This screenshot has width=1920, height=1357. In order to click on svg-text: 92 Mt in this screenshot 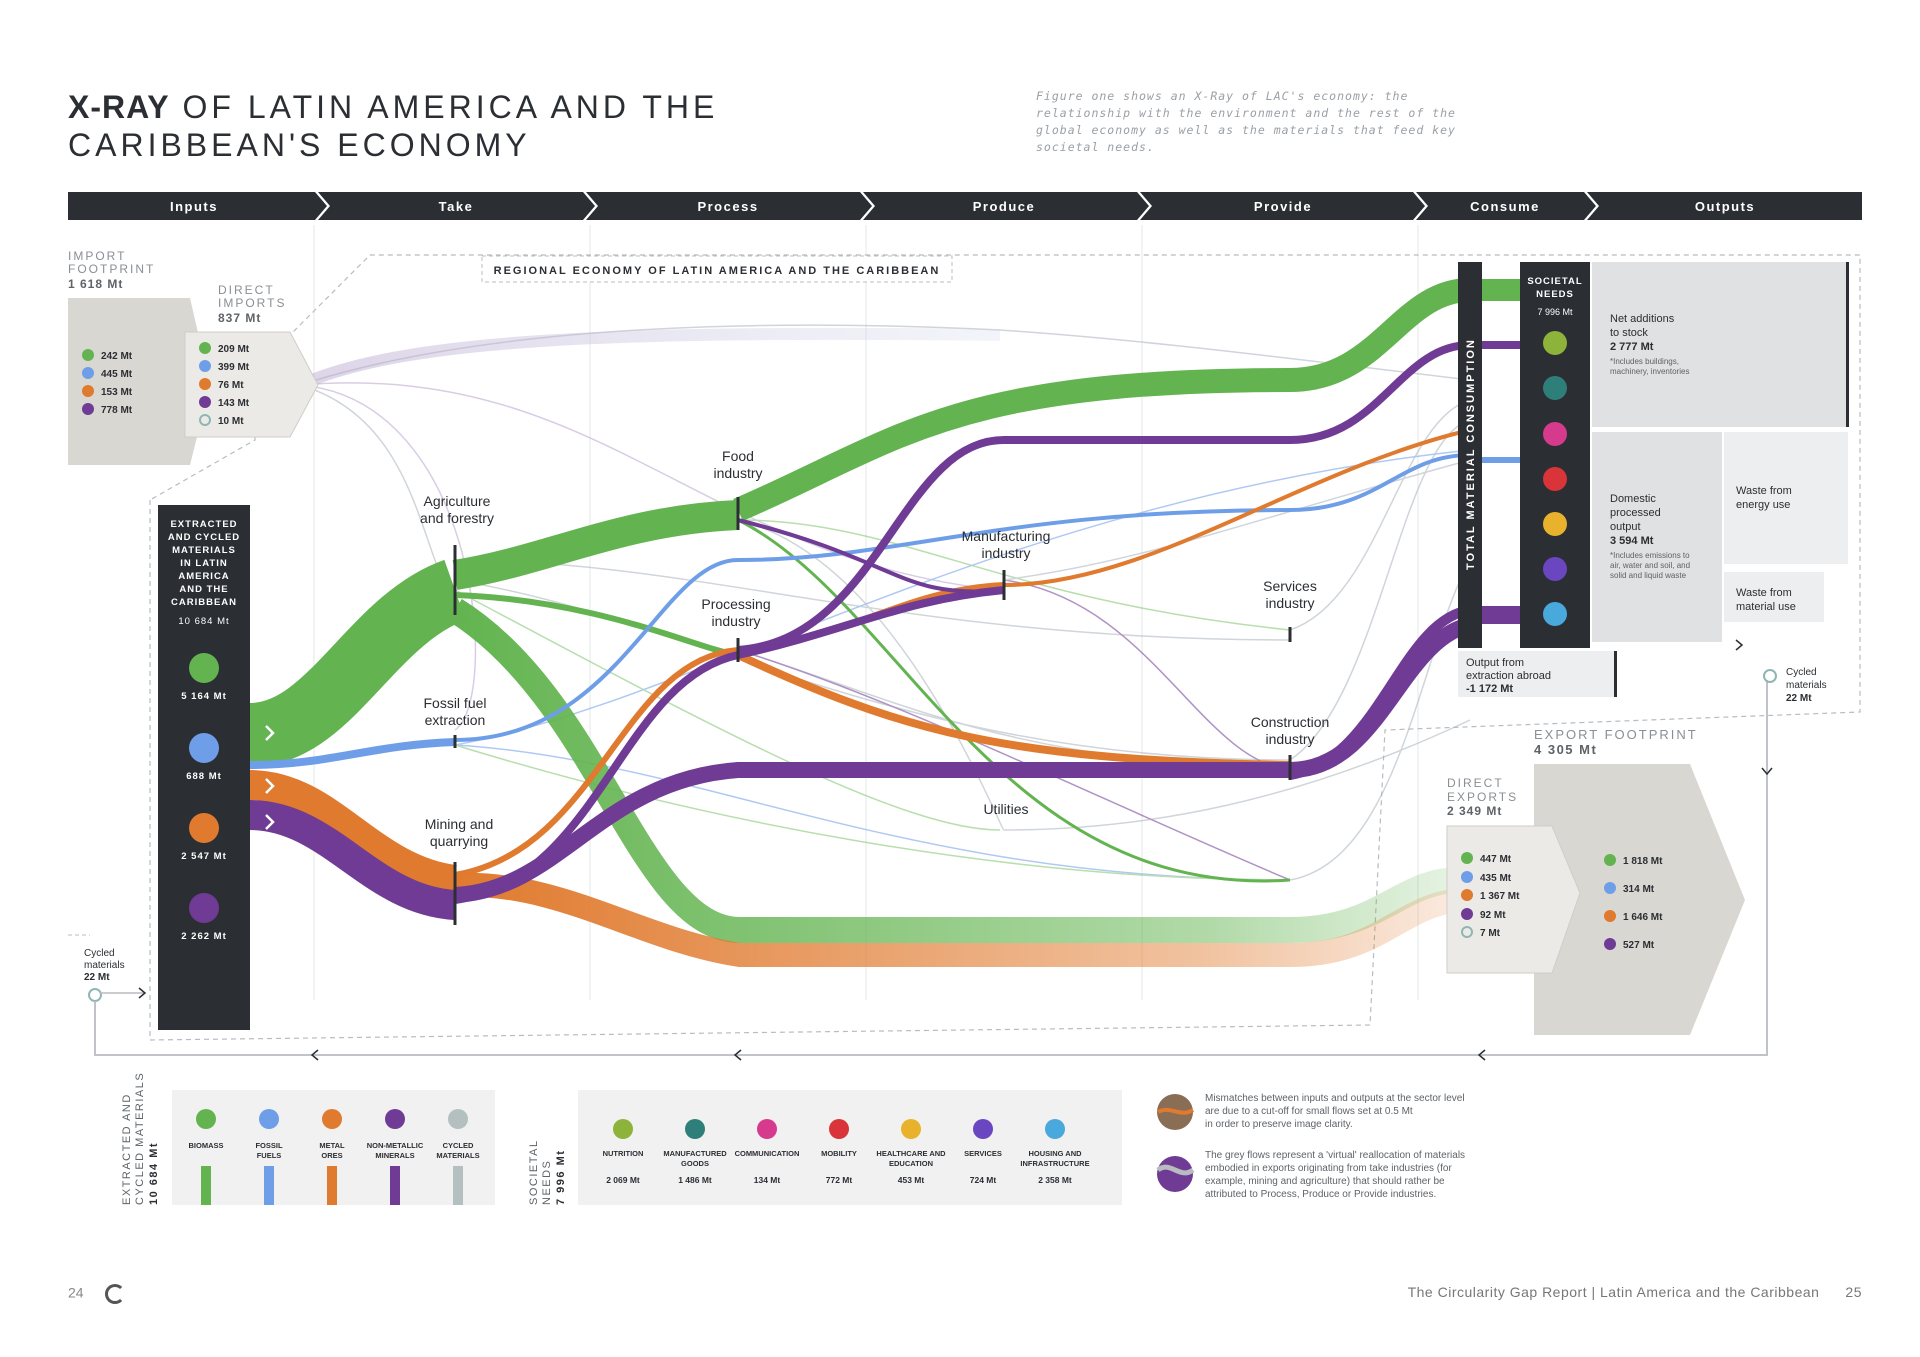, I will do `click(1493, 915)`.